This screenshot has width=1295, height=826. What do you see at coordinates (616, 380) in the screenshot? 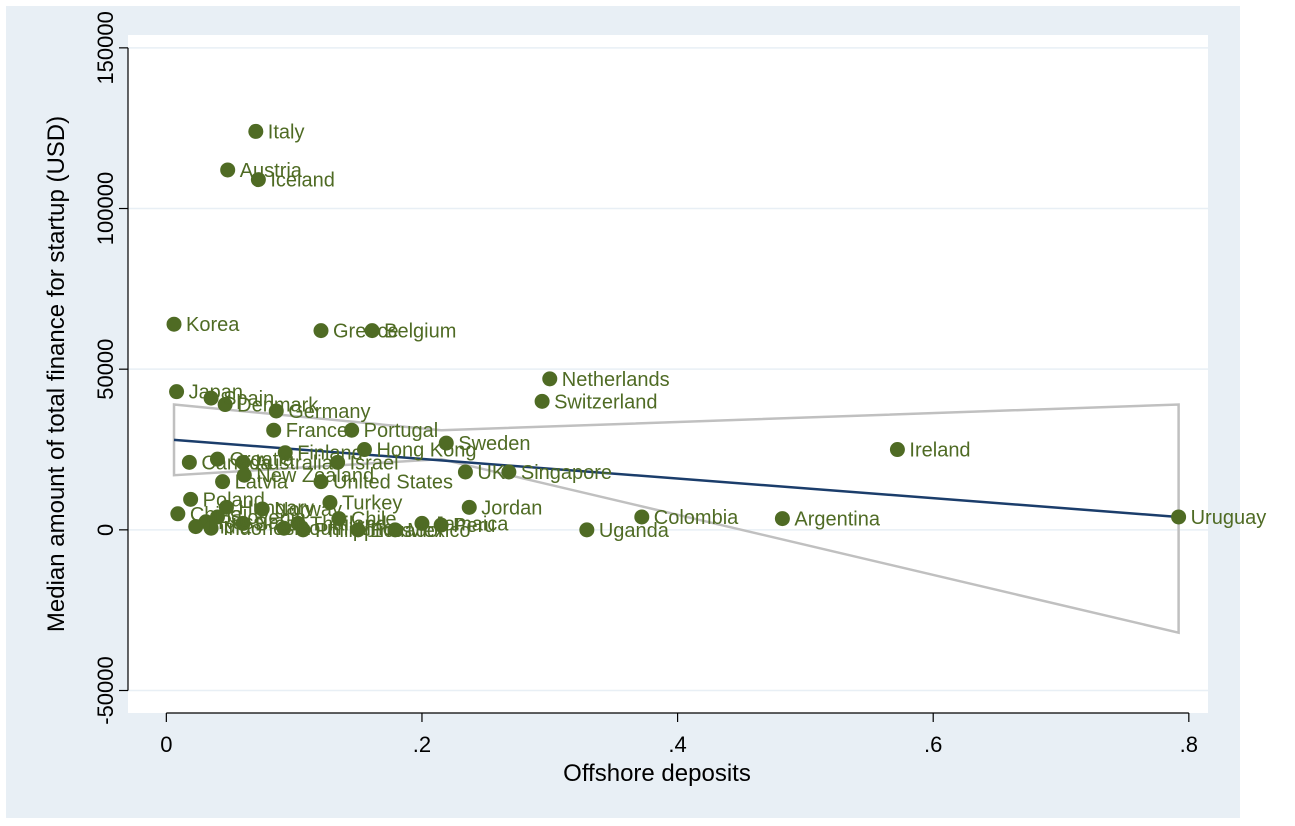
I see `point-label: Netherlands` at bounding box center [616, 380].